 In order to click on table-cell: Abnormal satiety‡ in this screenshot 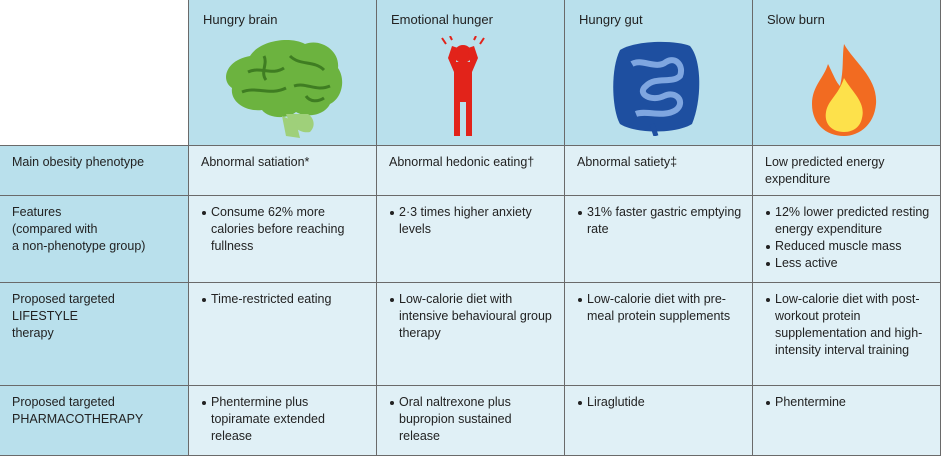, I will do `click(659, 171)`.